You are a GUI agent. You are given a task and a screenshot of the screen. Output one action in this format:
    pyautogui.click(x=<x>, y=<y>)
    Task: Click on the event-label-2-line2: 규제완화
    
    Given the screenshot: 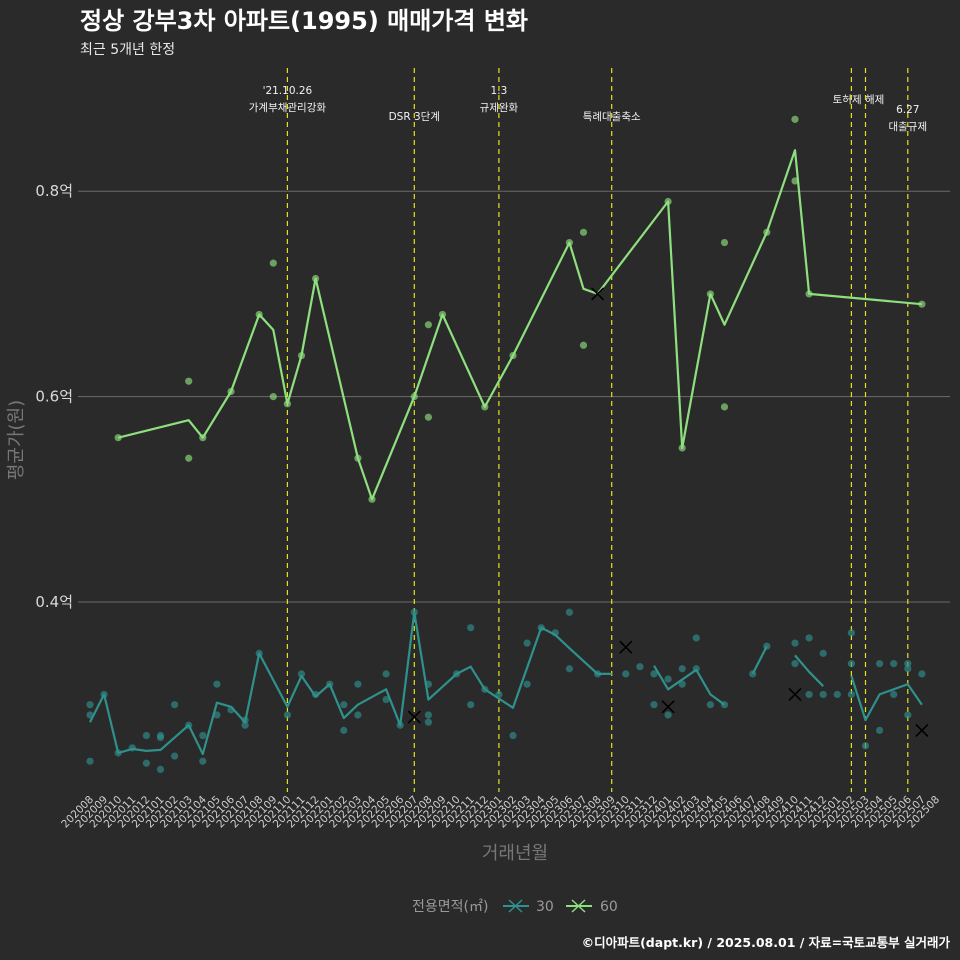 What is the action you would take?
    pyautogui.click(x=499, y=107)
    